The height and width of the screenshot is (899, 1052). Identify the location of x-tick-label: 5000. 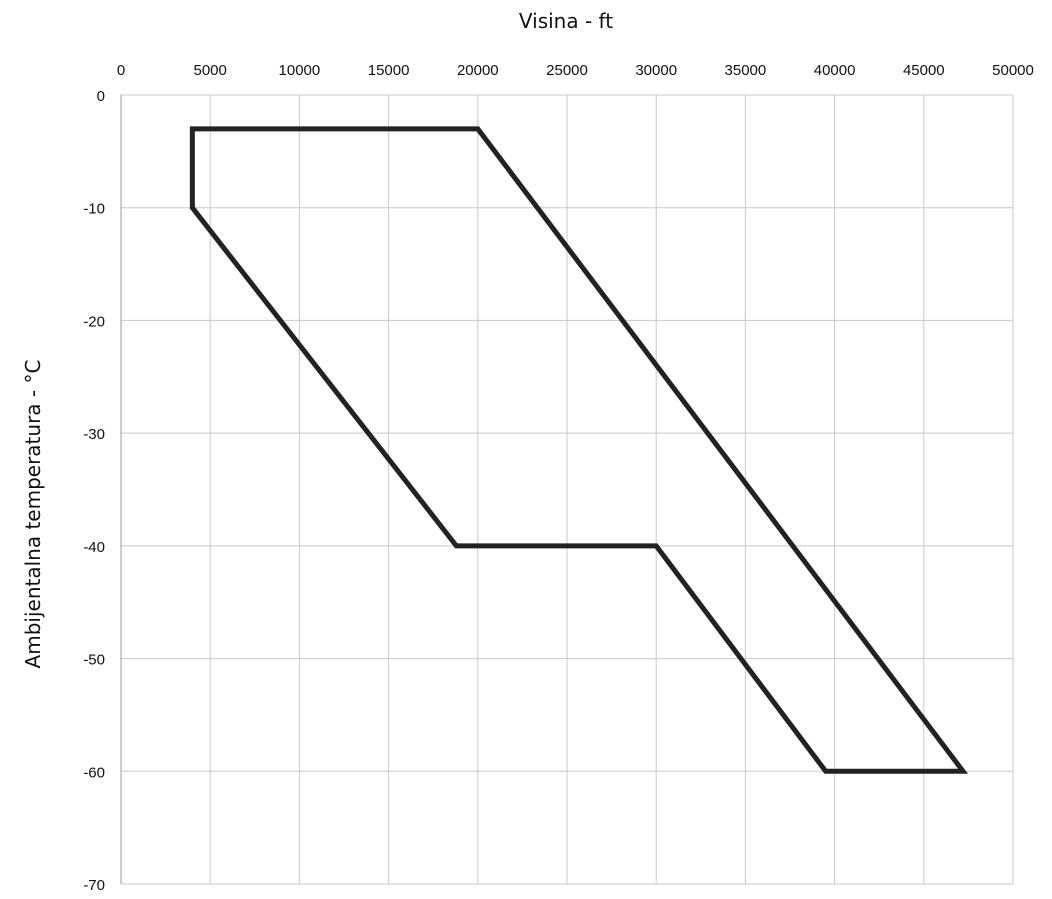
(210, 70).